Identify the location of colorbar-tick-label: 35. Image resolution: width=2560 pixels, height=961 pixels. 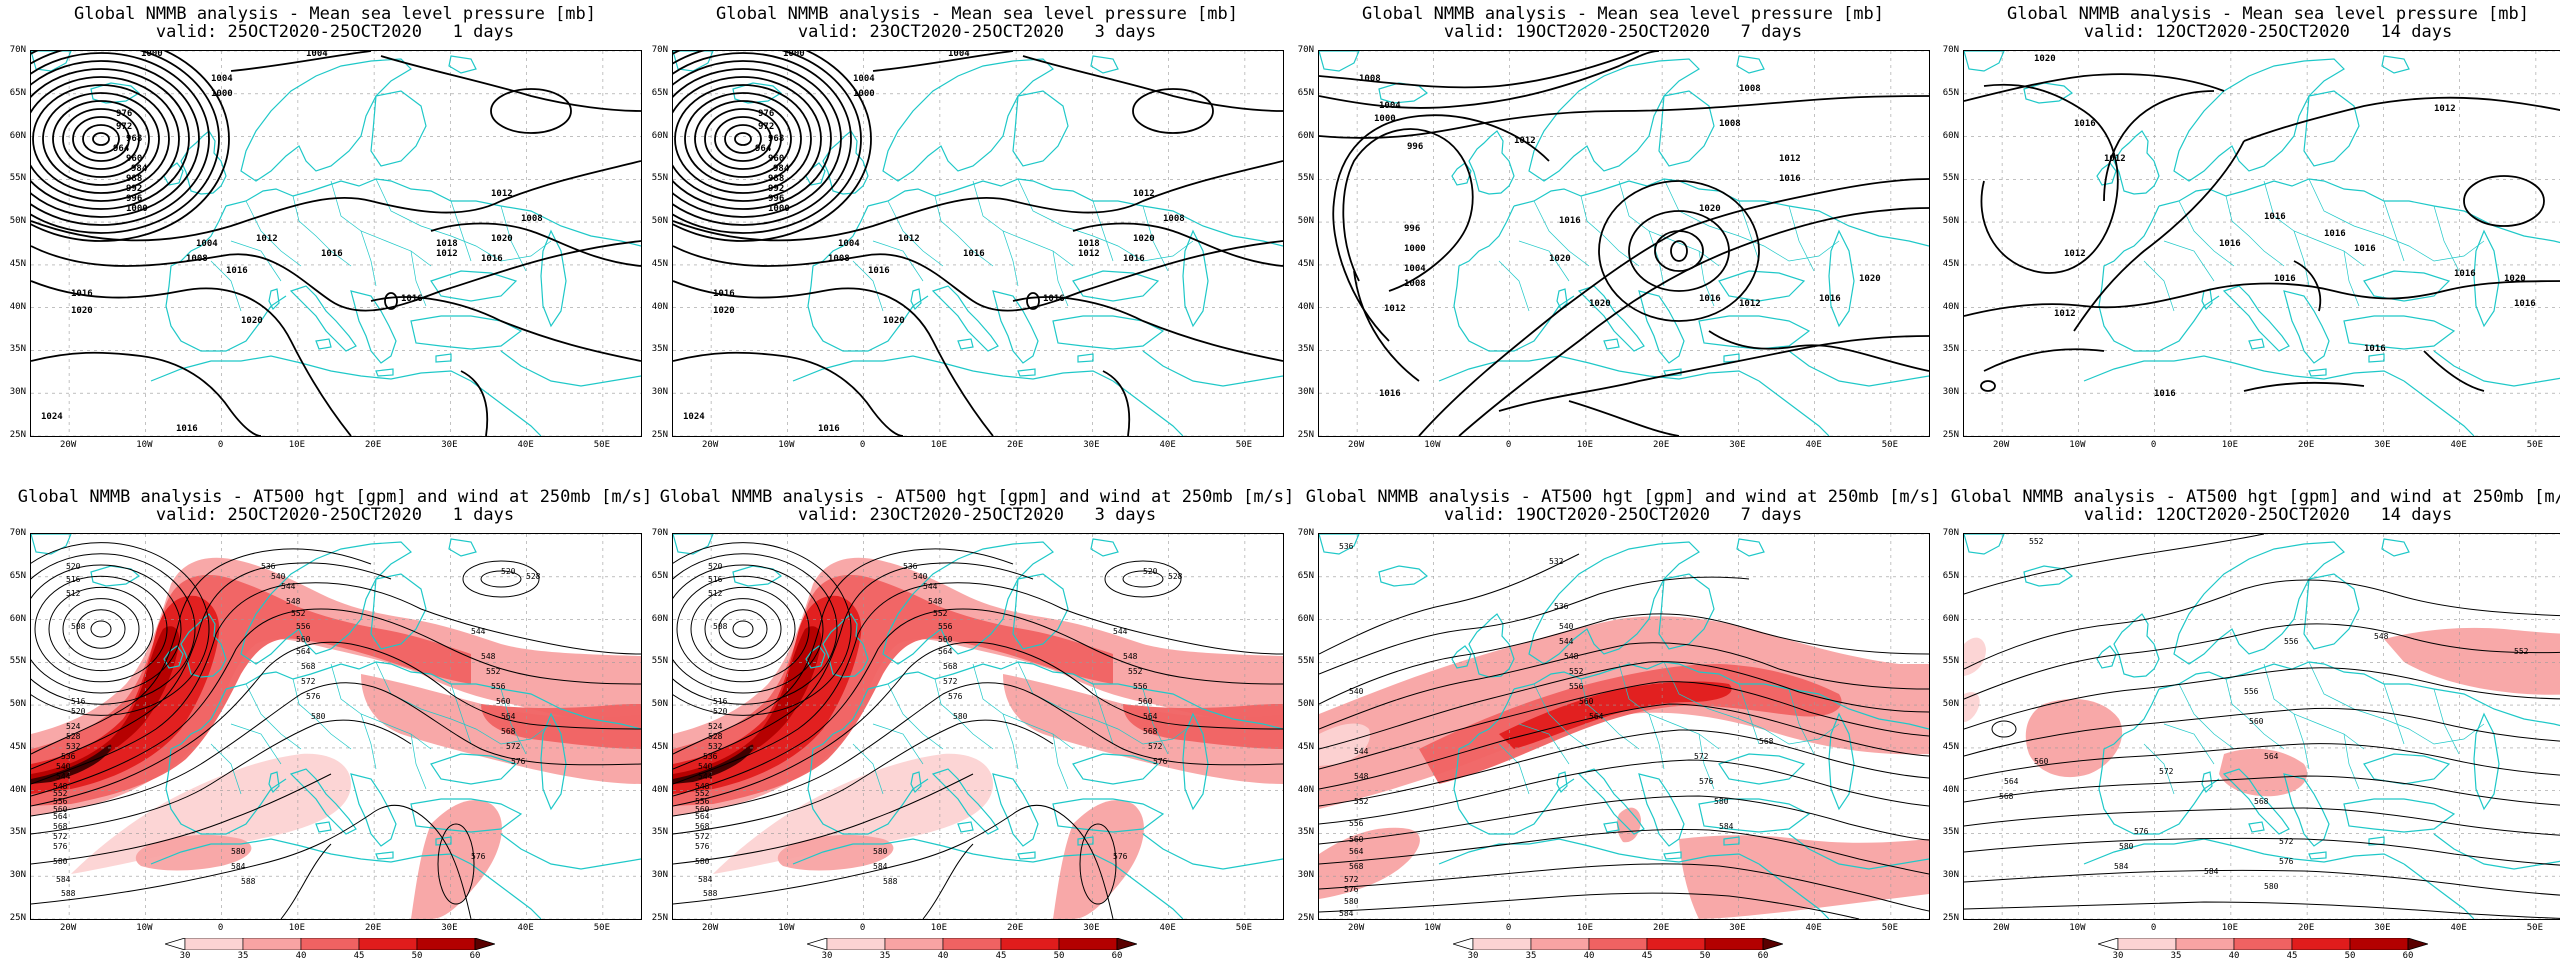
(885, 956).